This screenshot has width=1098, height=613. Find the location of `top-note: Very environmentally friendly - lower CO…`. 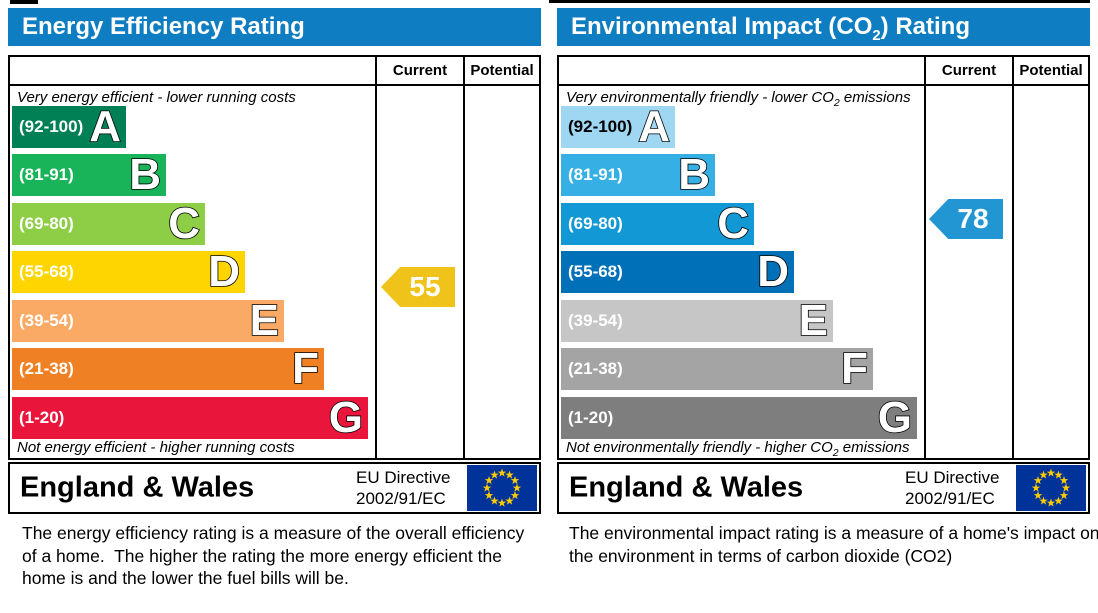

top-note: Very environmentally friendly - lower CO… is located at coordinates (738, 99).